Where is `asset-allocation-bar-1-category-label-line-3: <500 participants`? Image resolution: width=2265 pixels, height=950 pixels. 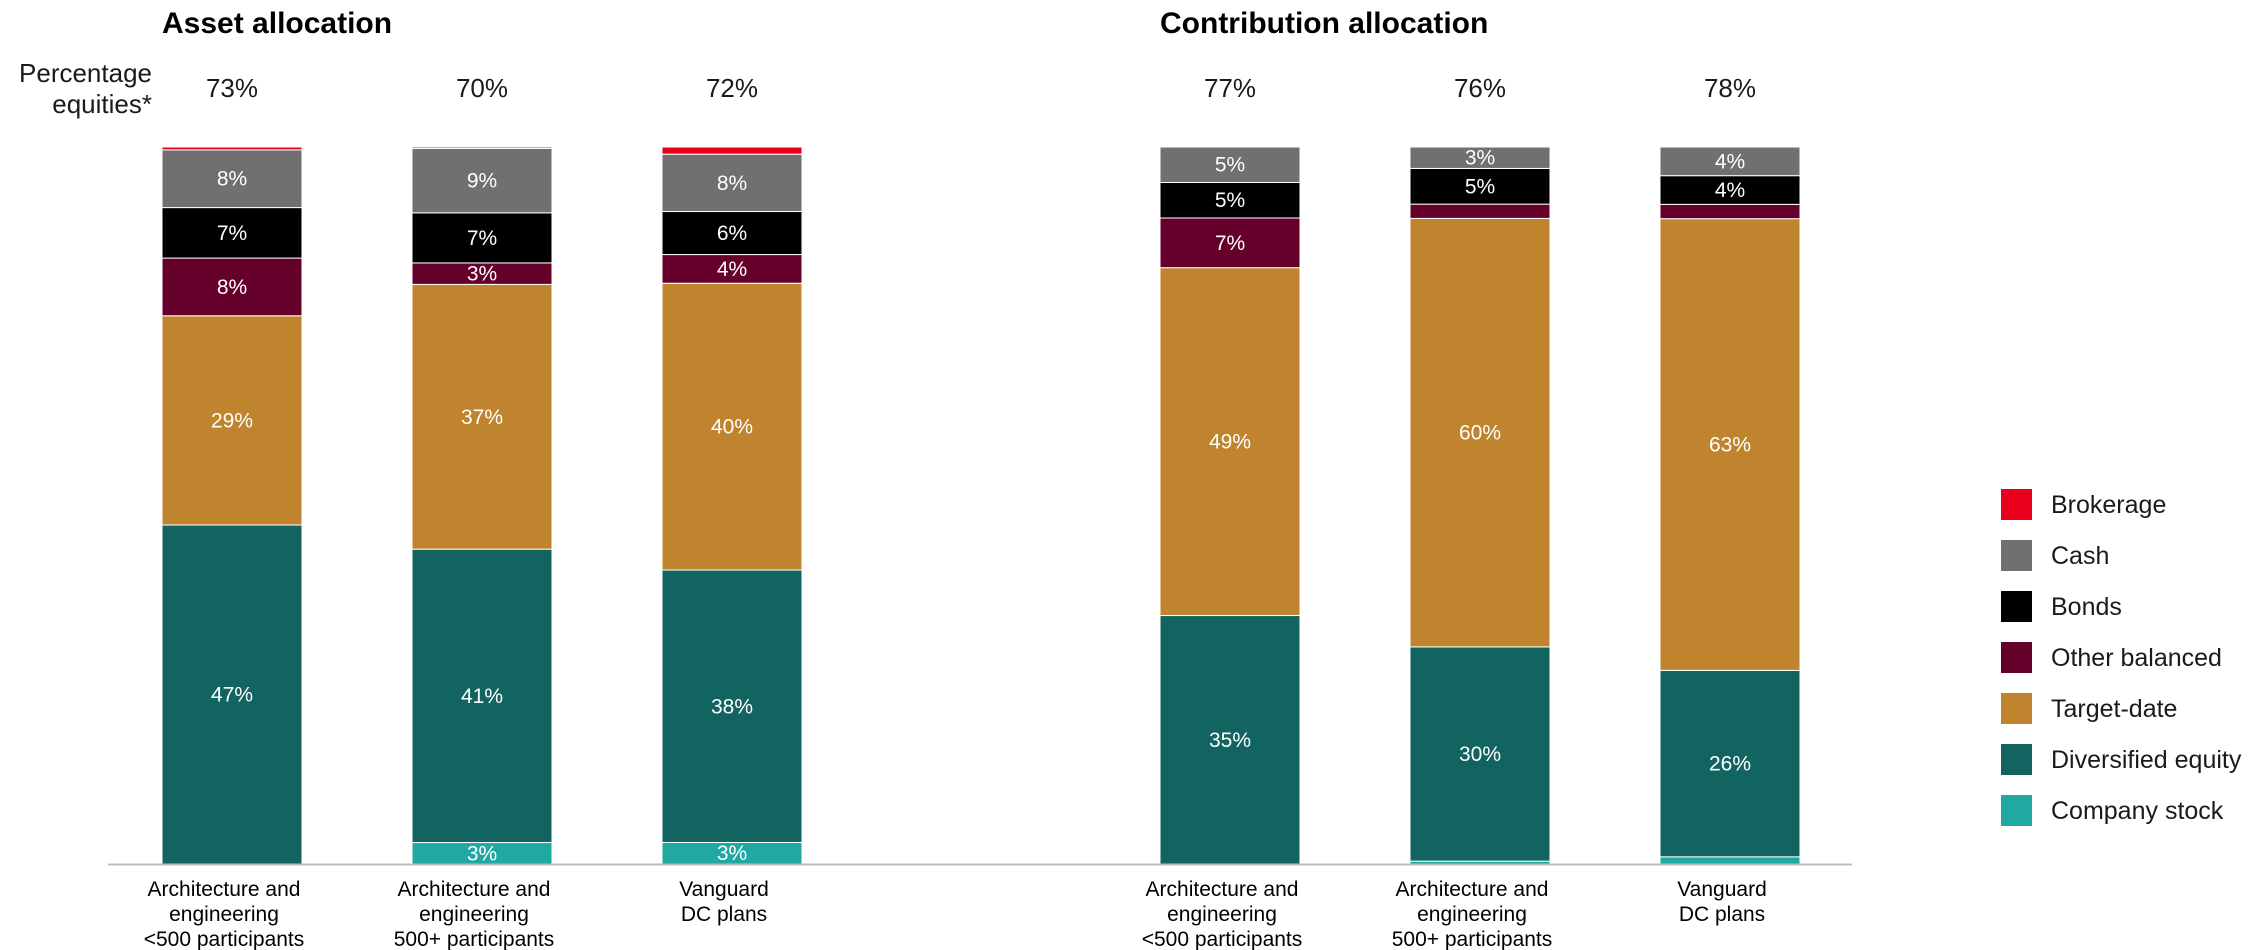
asset-allocation-bar-1-category-label-line-3: <500 participants is located at coordinates (224, 939).